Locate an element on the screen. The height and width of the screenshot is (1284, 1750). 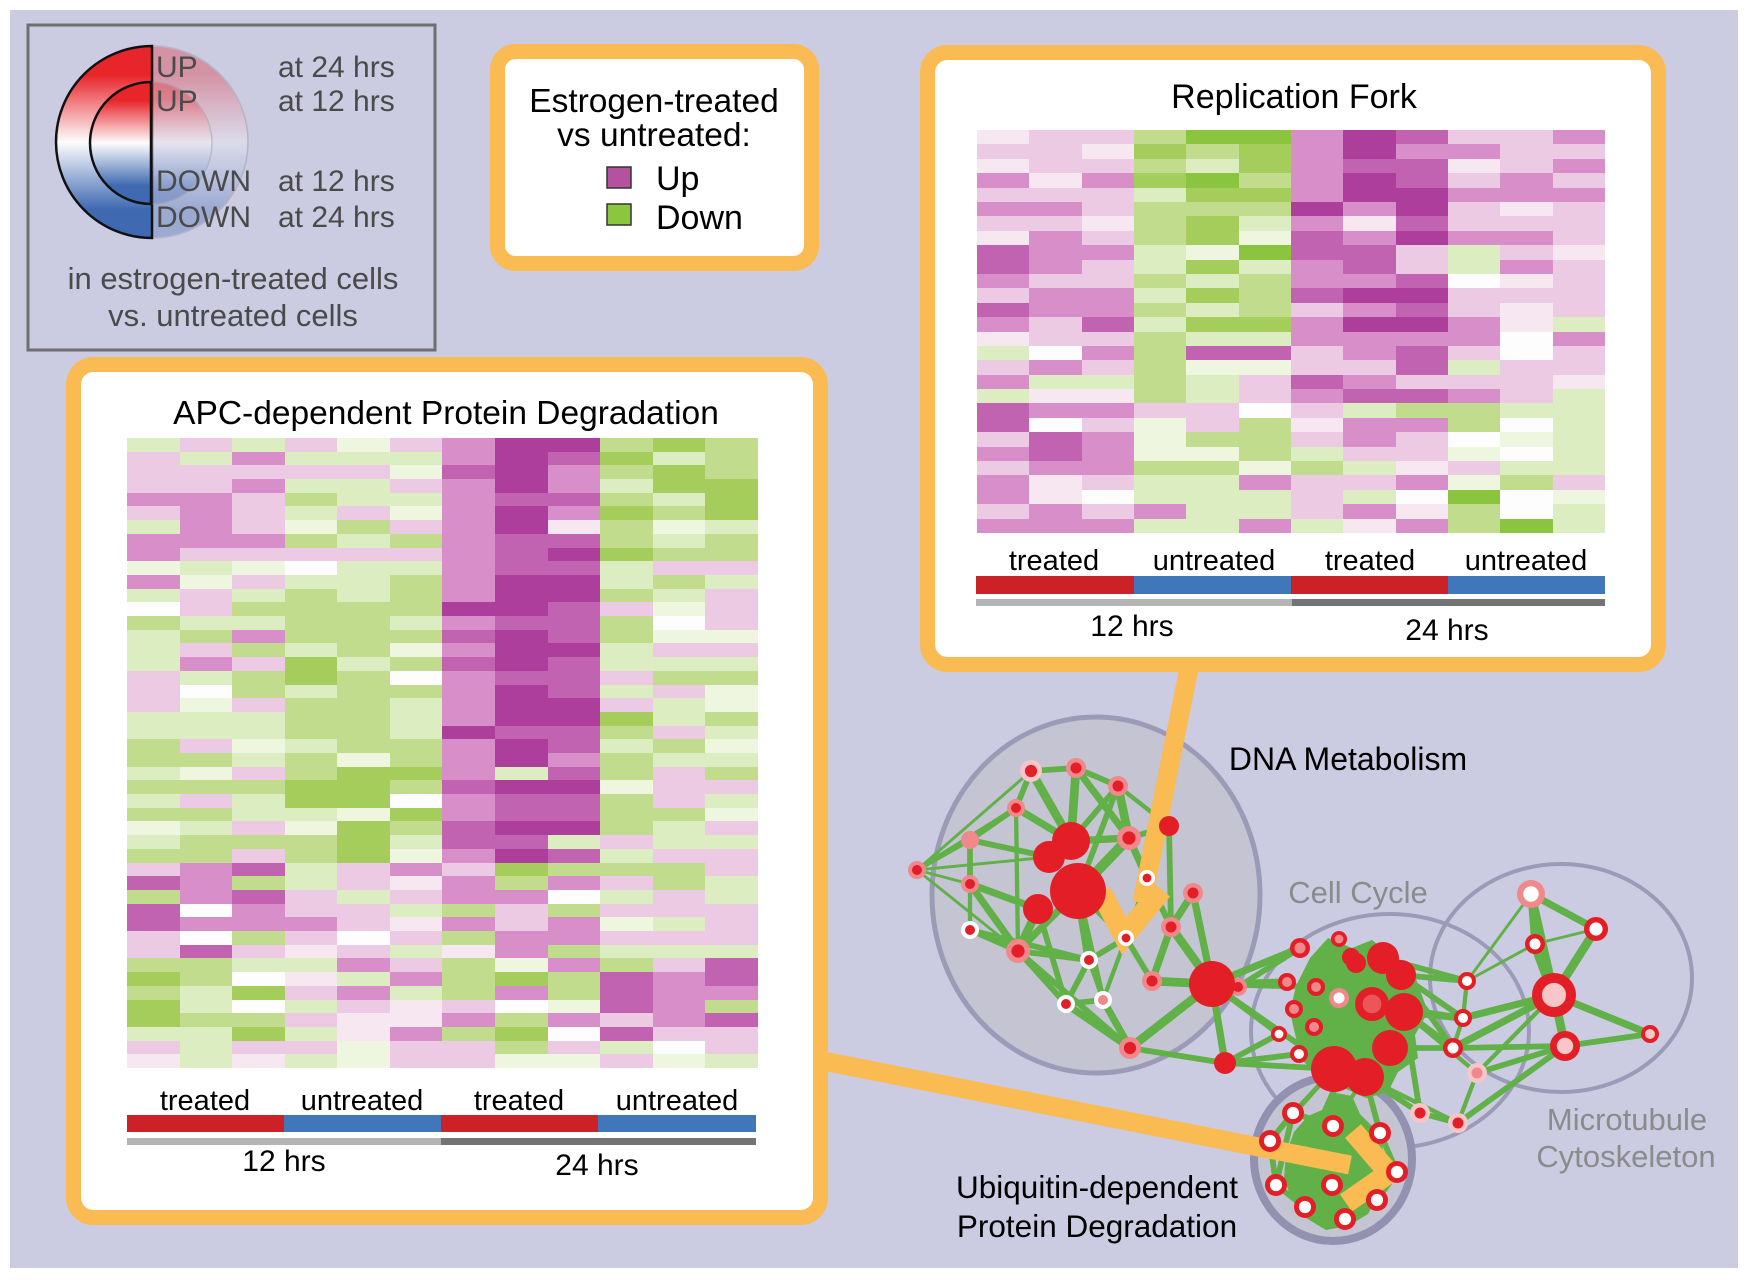
svg-text:APC-dependent Protein Degradat: APC-dependent Protein Degradation is located at coordinates (446, 413).